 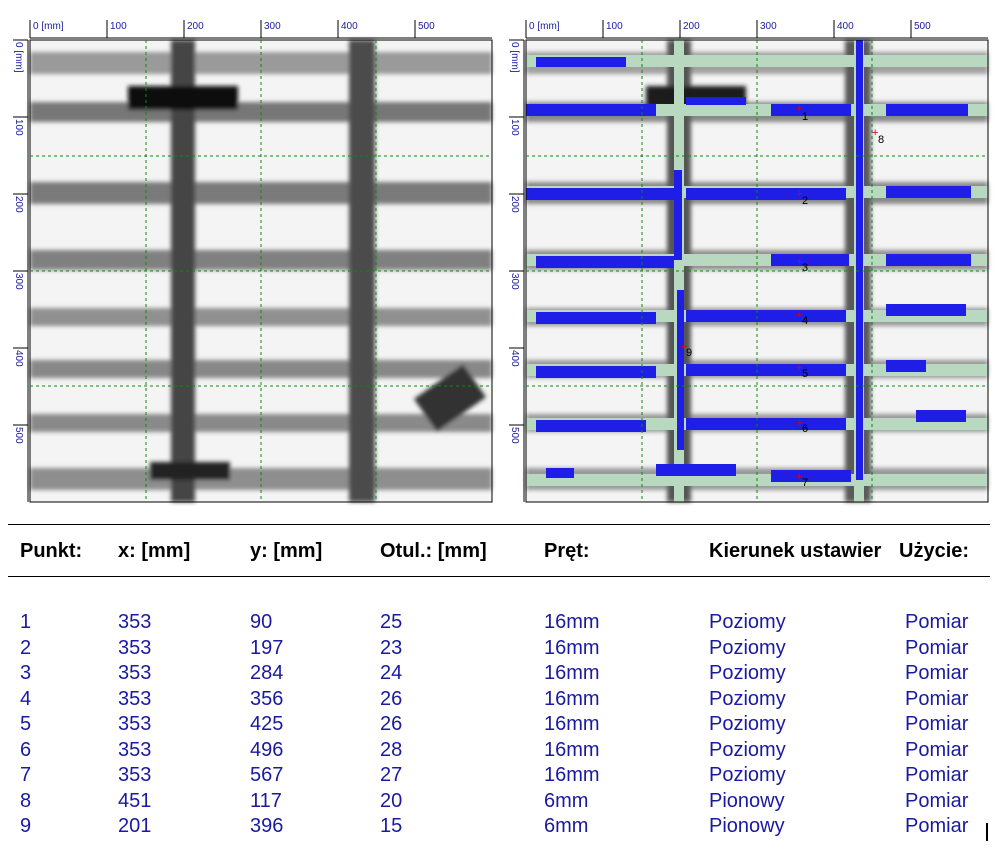 What do you see at coordinates (391, 673) in the screenshot?
I see `cell-otul: 24` at bounding box center [391, 673].